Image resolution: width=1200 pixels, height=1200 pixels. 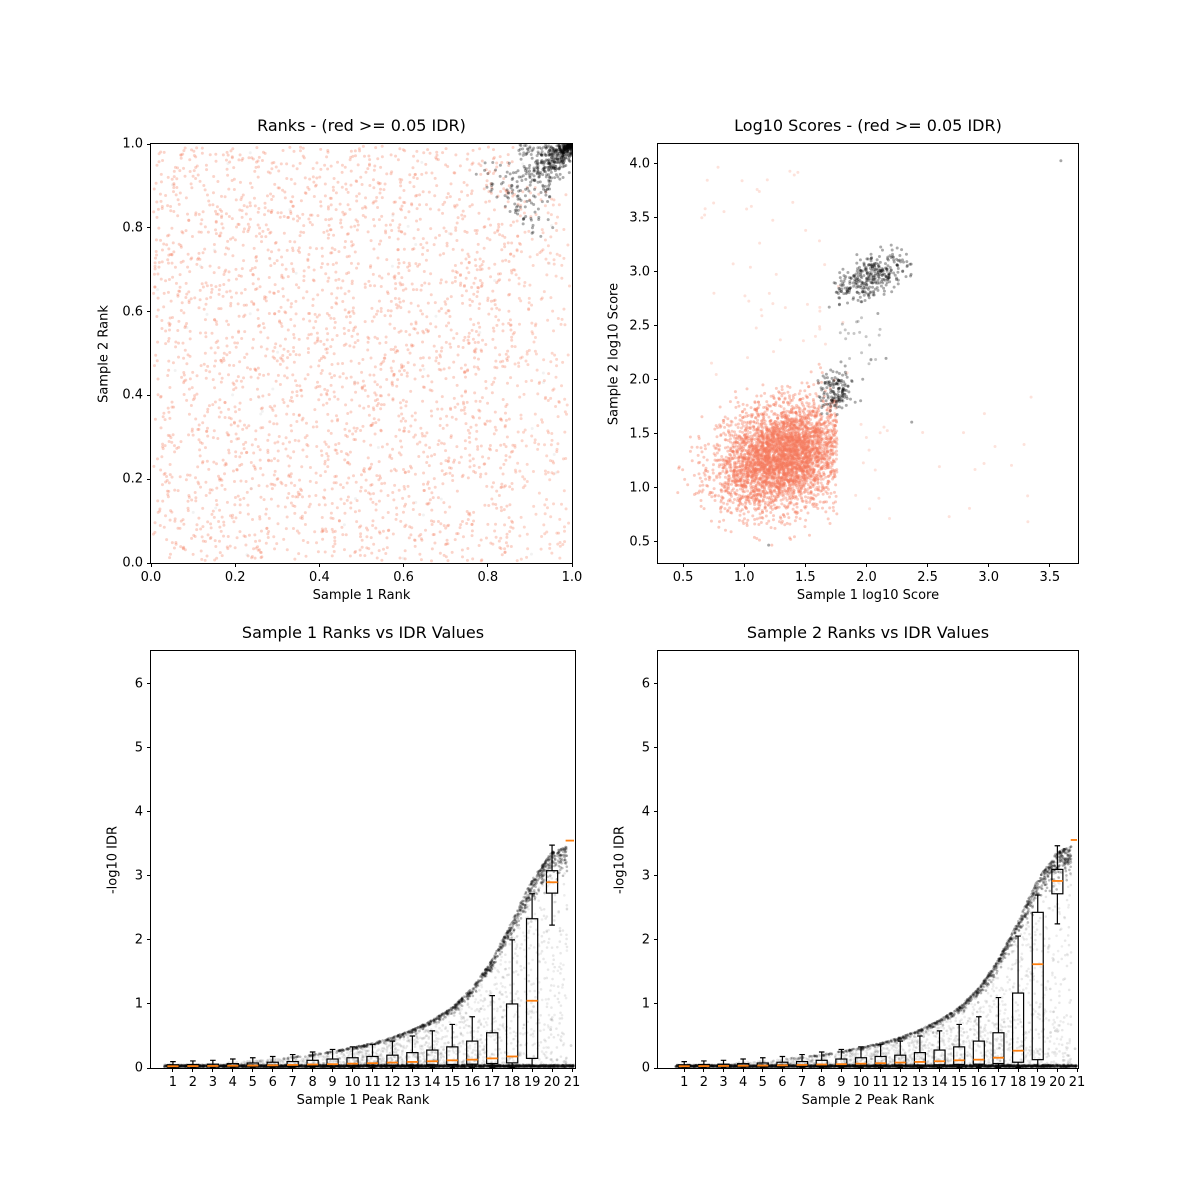 I want to click on y-tick-label: 2, so click(x=138, y=940).